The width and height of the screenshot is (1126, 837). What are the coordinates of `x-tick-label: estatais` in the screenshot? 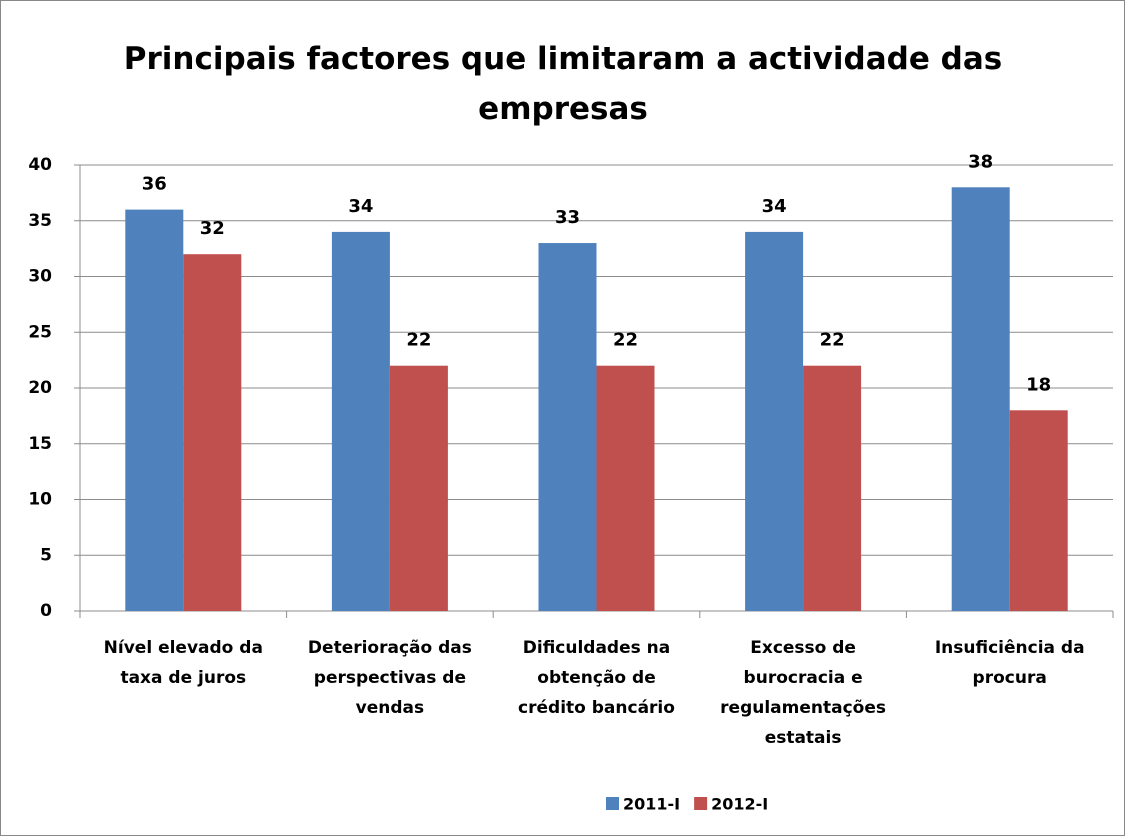 It's located at (803, 738).